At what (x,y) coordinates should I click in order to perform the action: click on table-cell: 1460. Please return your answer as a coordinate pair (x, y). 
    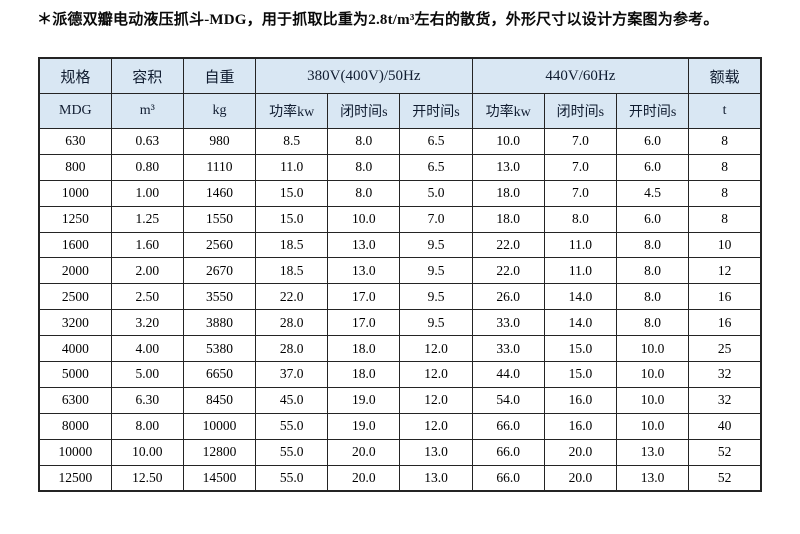
    Looking at the image, I should click on (219, 193).